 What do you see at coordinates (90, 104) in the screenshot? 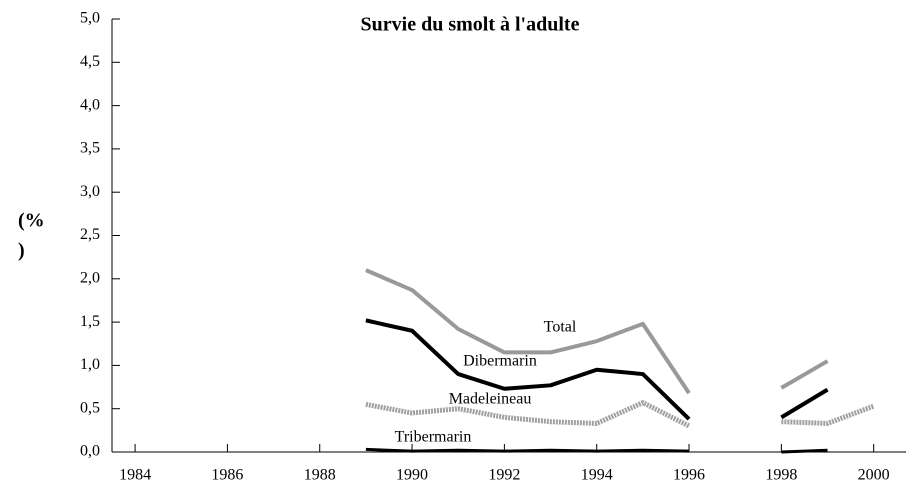
I see `y-tick-label: 4,0` at bounding box center [90, 104].